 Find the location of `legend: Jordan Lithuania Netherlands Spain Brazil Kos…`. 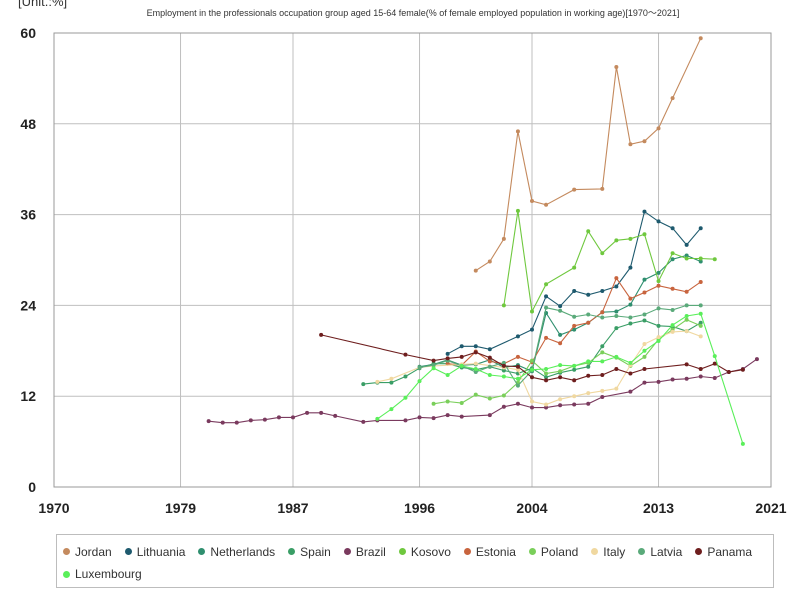

legend: Jordan Lithuania Netherlands Spain Brazil Kos… is located at coordinates (415, 561).